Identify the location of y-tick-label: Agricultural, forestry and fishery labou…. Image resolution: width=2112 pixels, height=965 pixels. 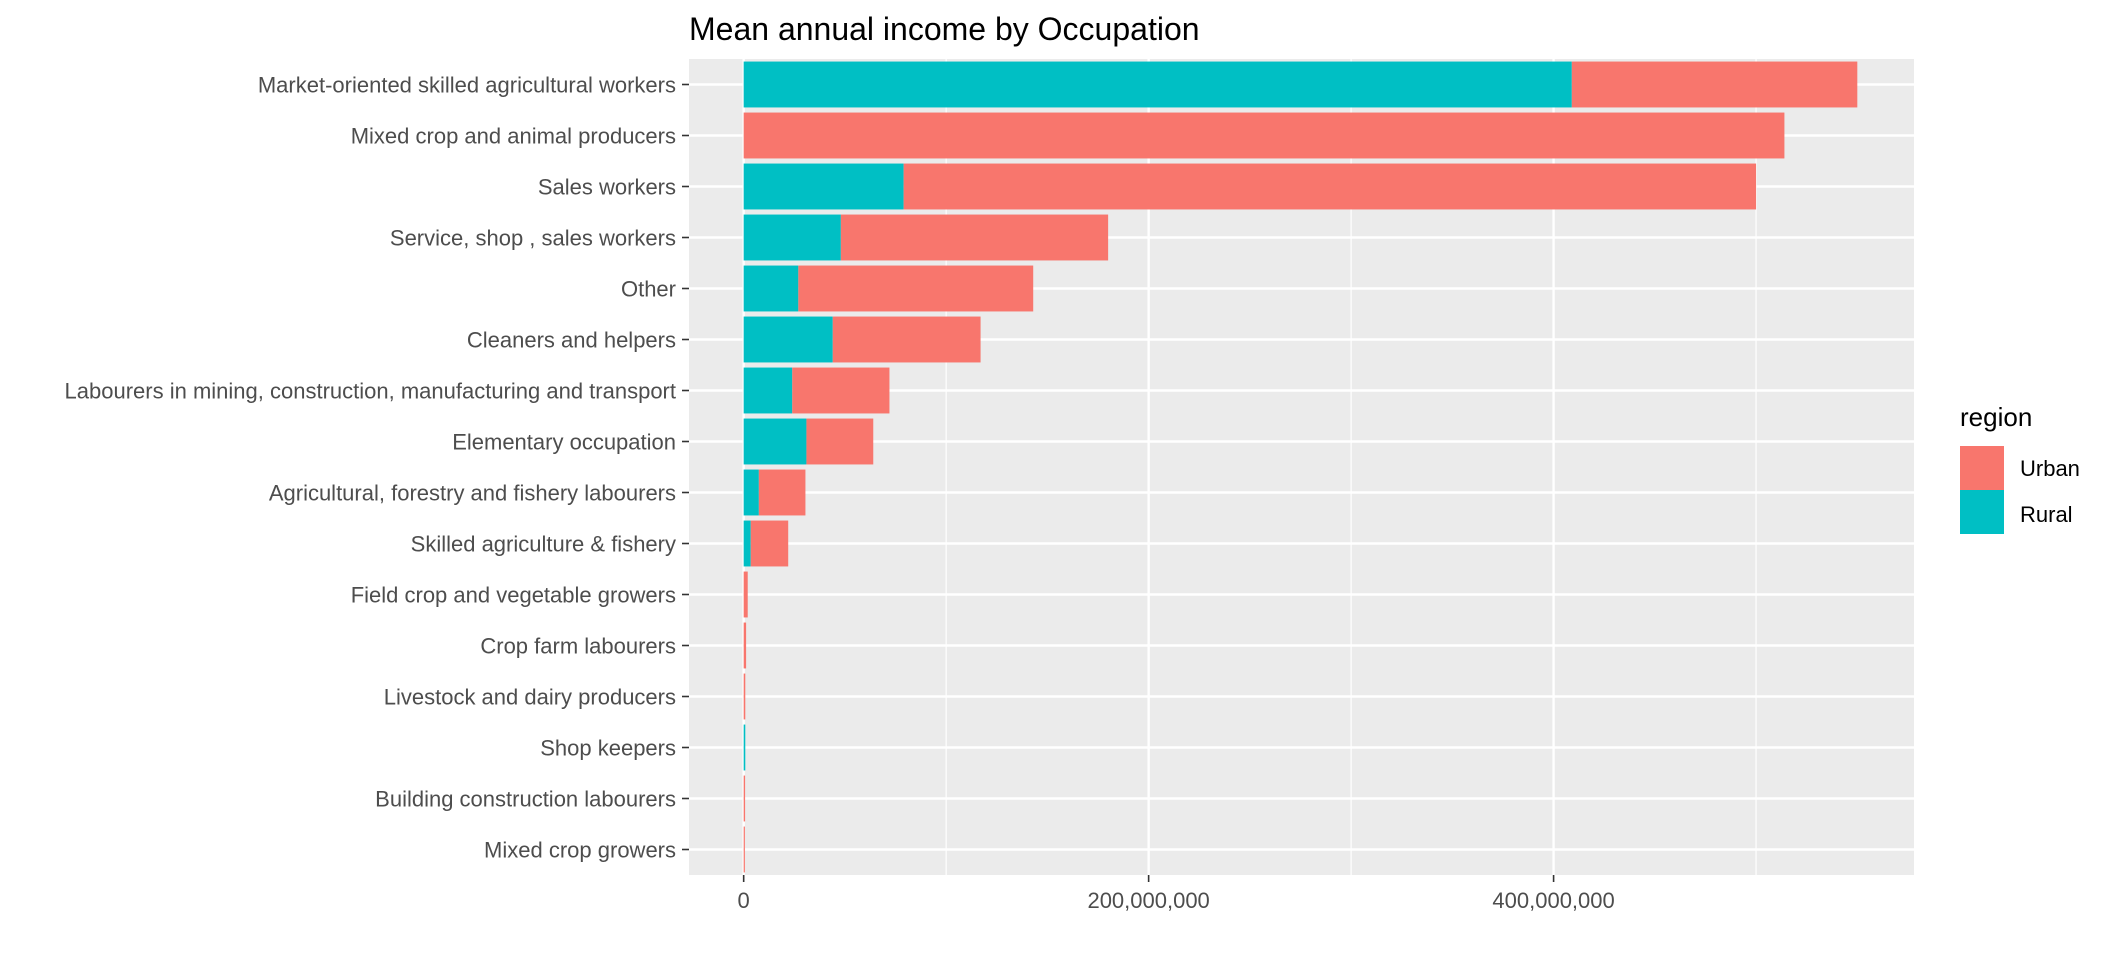
(472, 493).